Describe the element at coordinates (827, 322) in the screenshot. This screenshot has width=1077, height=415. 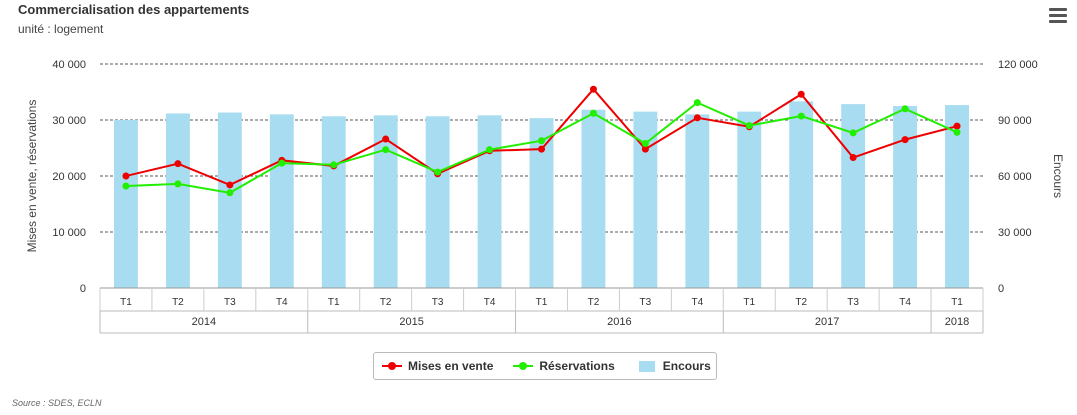
I see `x-group-label: 2017` at that location.